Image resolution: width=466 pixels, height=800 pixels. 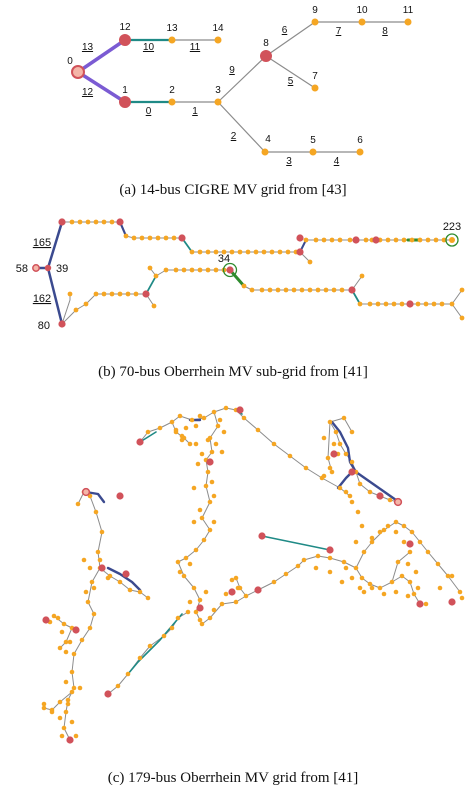 I want to click on node-label-7: 7, so click(x=315, y=76).